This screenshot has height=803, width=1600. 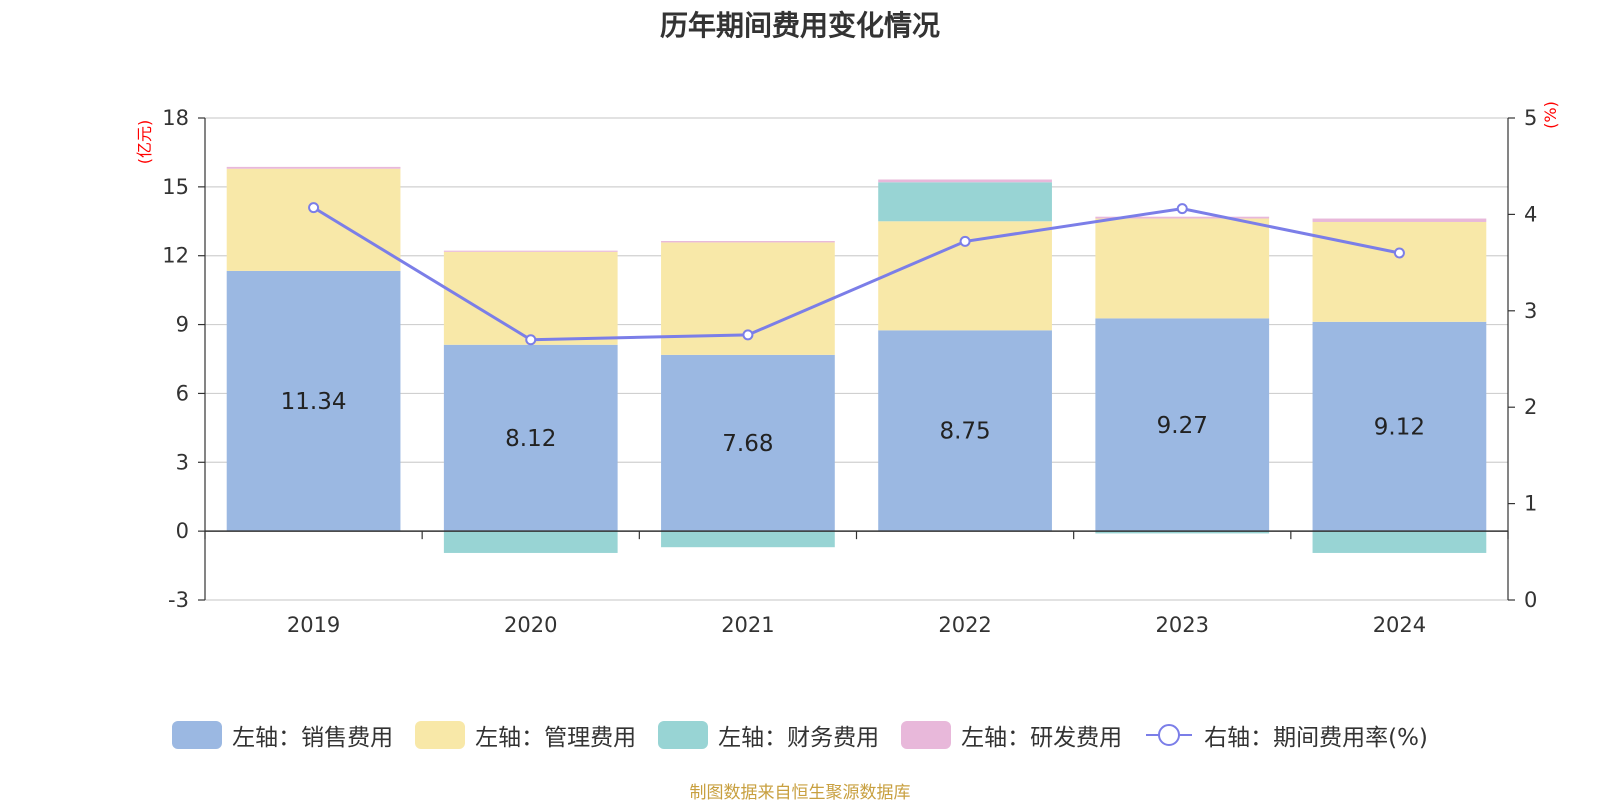 I want to click on left-tick-label: 0, so click(x=182, y=531).